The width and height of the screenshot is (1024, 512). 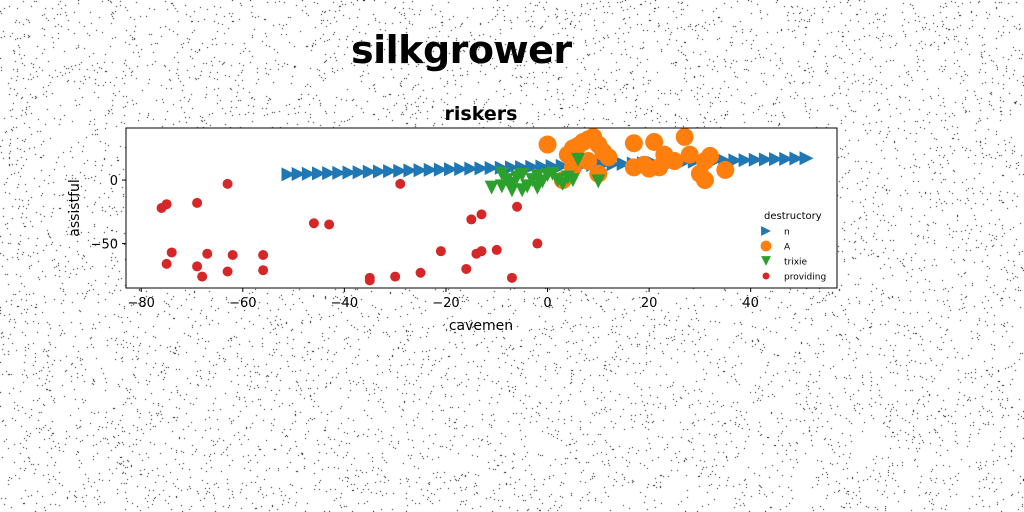 What do you see at coordinates (445, 303) in the screenshot?
I see `x-tick-label: −20` at bounding box center [445, 303].